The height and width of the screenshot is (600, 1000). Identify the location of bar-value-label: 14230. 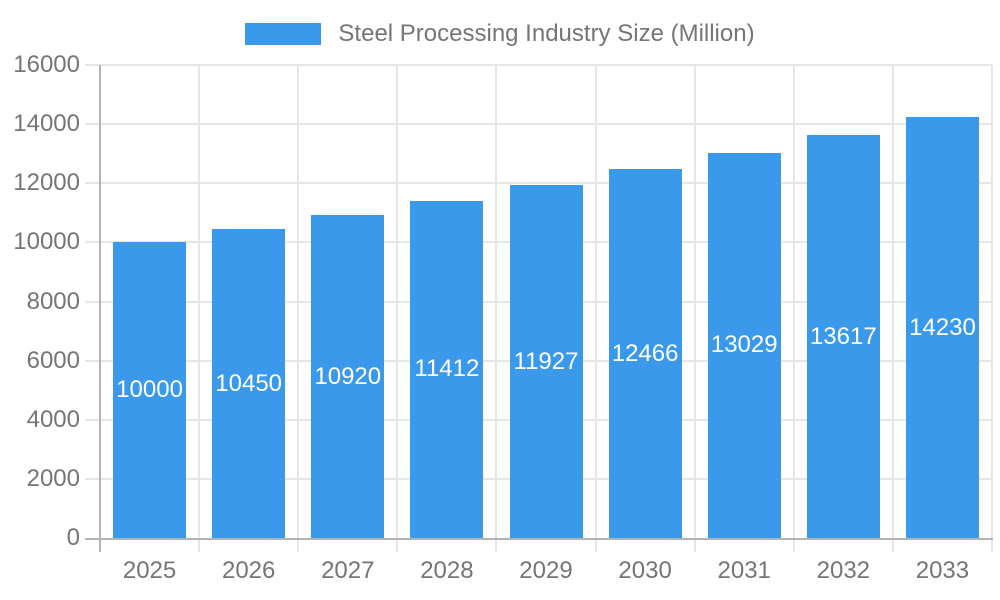
(942, 327).